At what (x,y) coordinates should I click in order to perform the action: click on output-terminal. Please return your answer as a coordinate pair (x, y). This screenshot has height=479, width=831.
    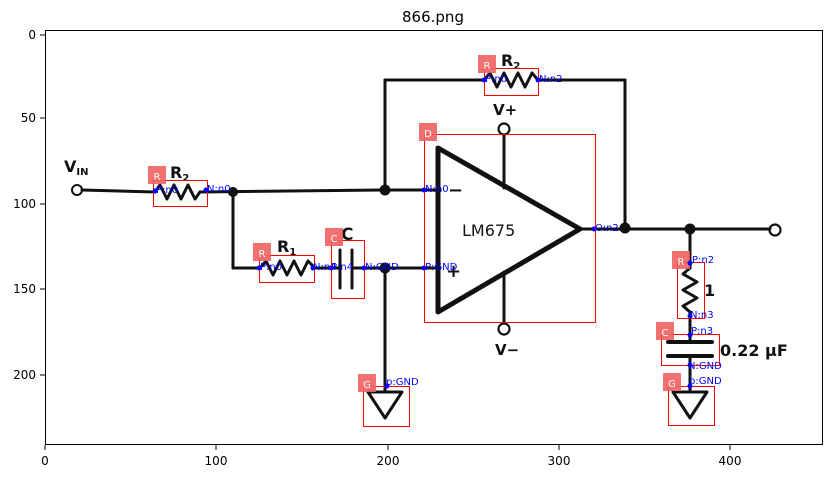
    Looking at the image, I should click on (775, 230).